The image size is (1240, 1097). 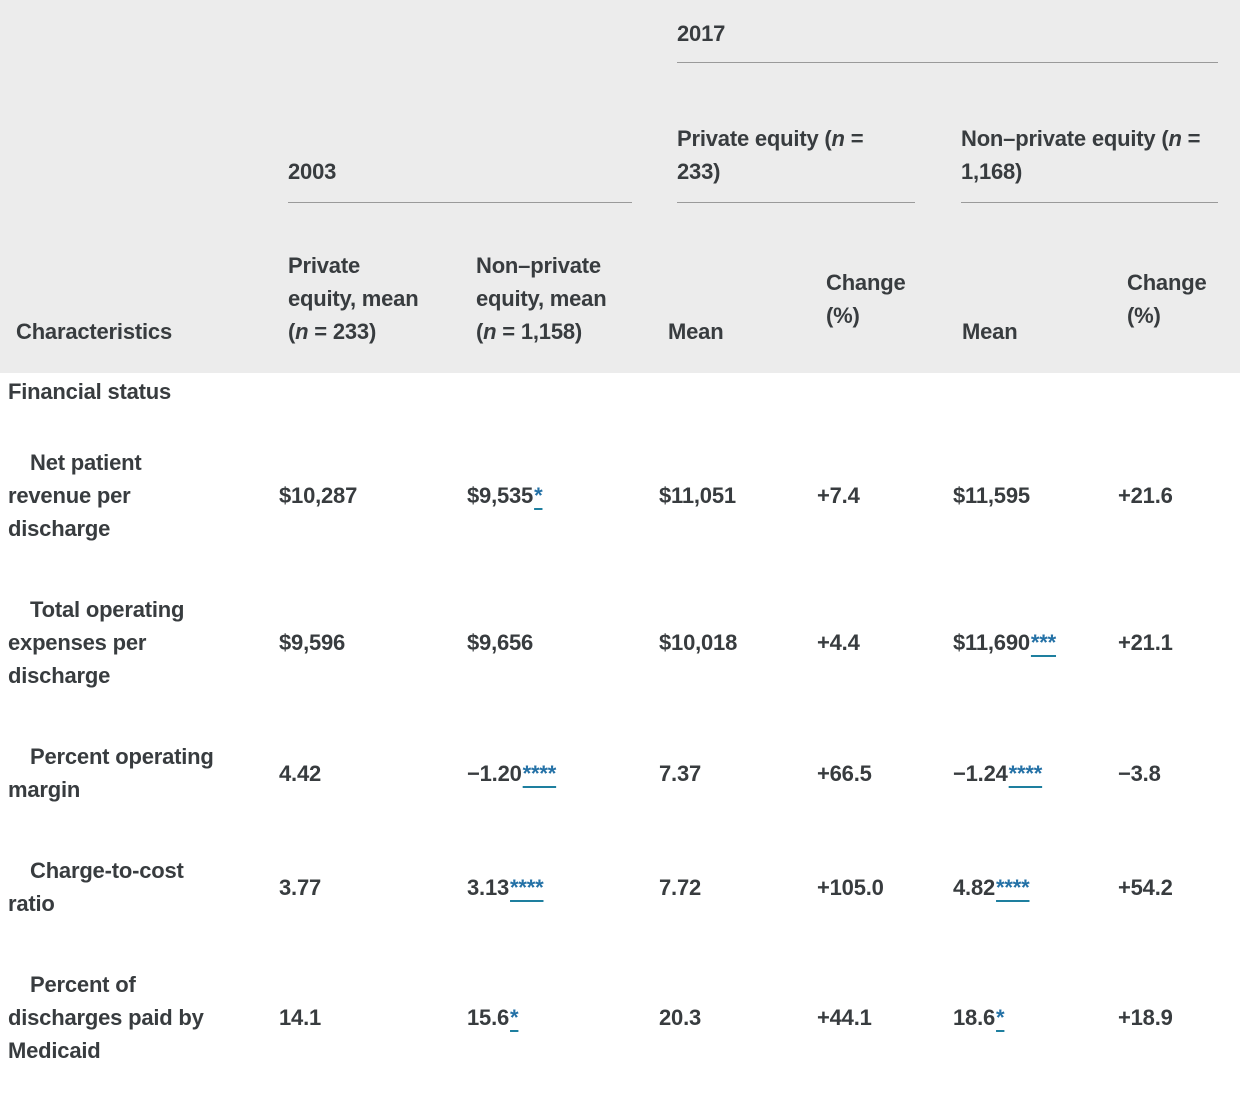 I want to click on cell-value: +54.2, so click(x=1145, y=887).